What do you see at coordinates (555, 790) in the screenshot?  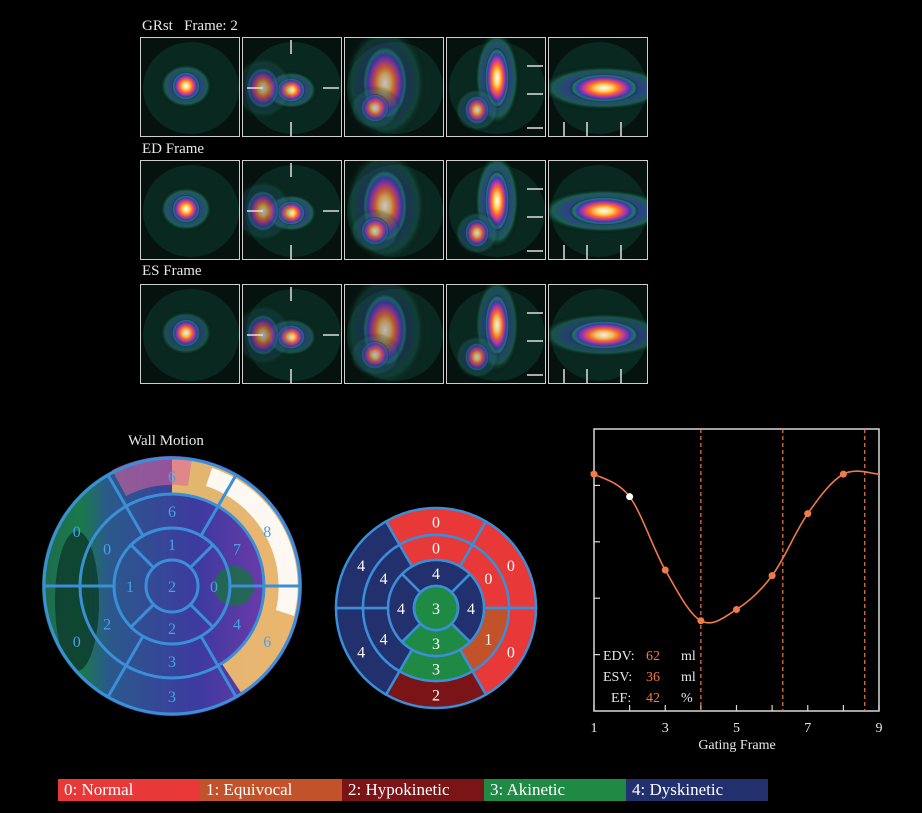 I see `legend-item: 3: Akinetic` at bounding box center [555, 790].